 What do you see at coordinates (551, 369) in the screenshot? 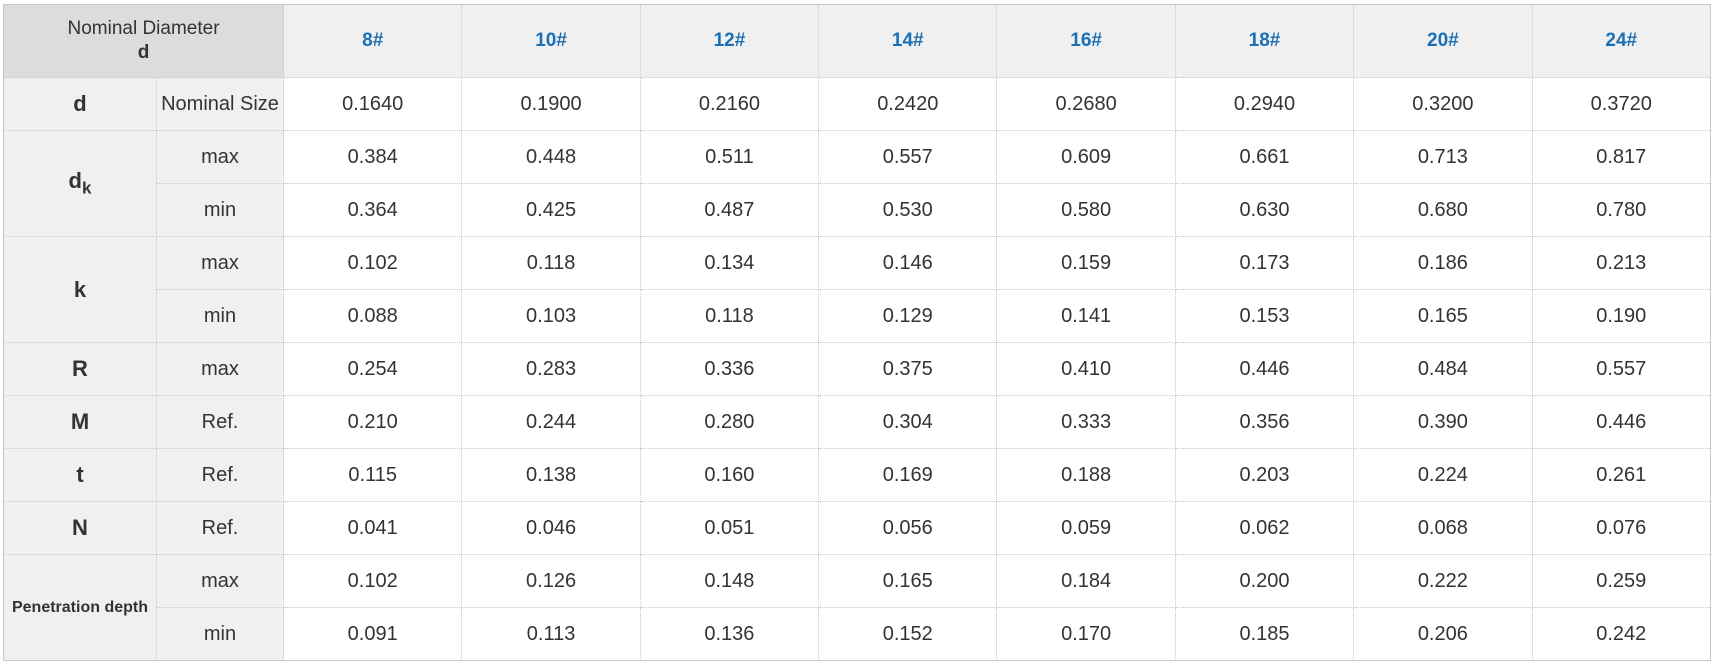
I see `value-cell: 0.283` at bounding box center [551, 369].